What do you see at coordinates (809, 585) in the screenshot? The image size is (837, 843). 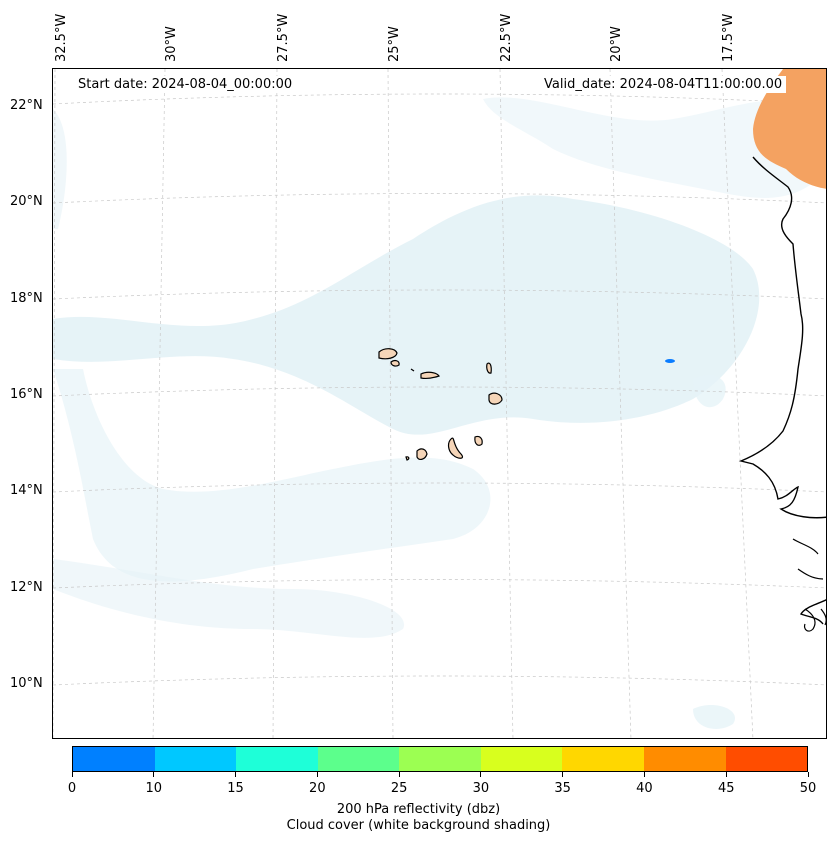 I see `coastal-islets` at bounding box center [809, 585].